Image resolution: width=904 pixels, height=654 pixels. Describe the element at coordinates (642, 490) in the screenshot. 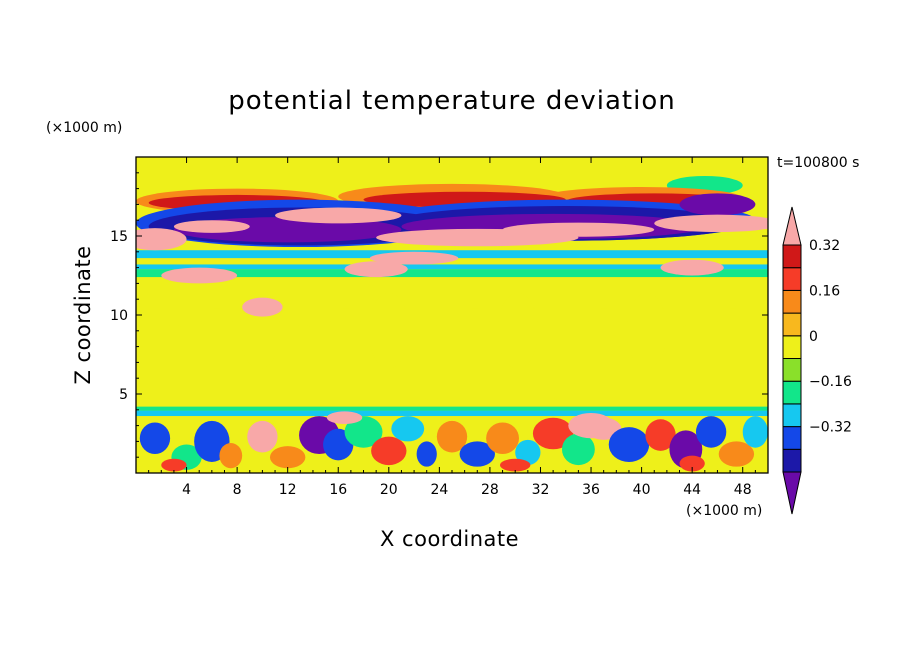

I see `x-tick-label: 40` at that location.